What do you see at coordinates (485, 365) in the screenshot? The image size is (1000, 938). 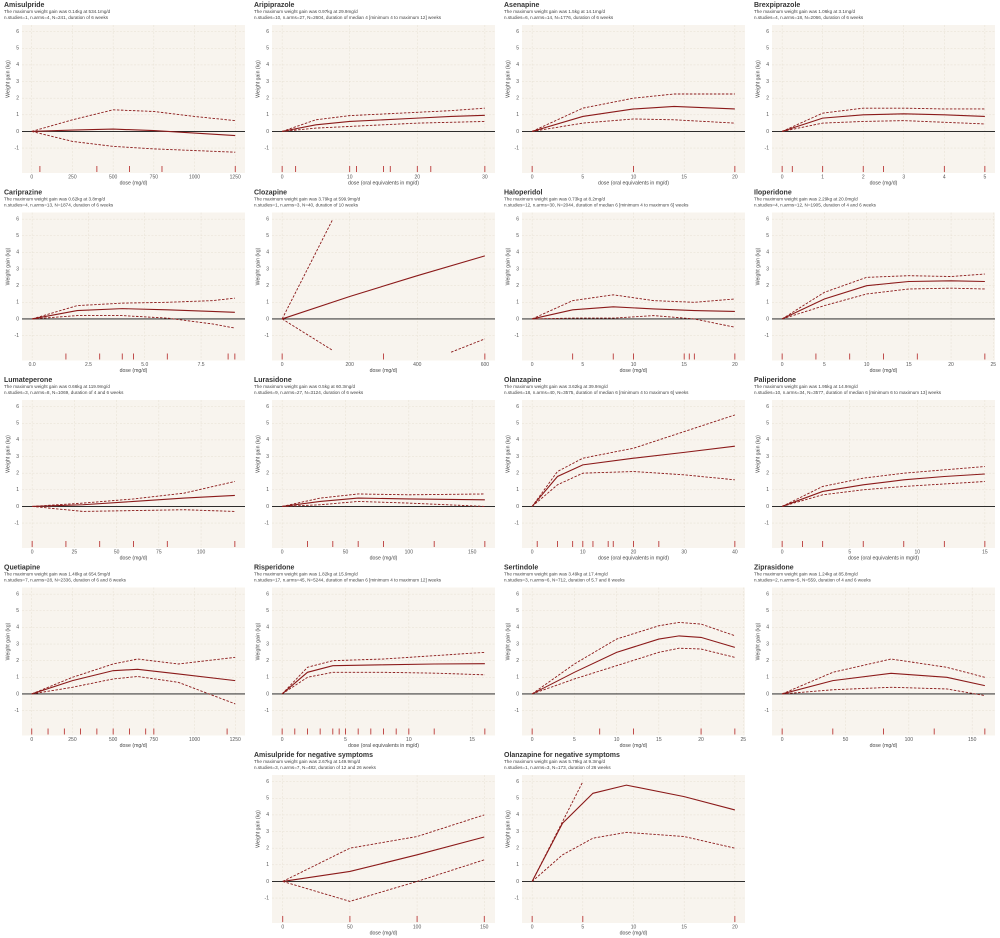 I see `x-tick-label: 600` at bounding box center [485, 365].